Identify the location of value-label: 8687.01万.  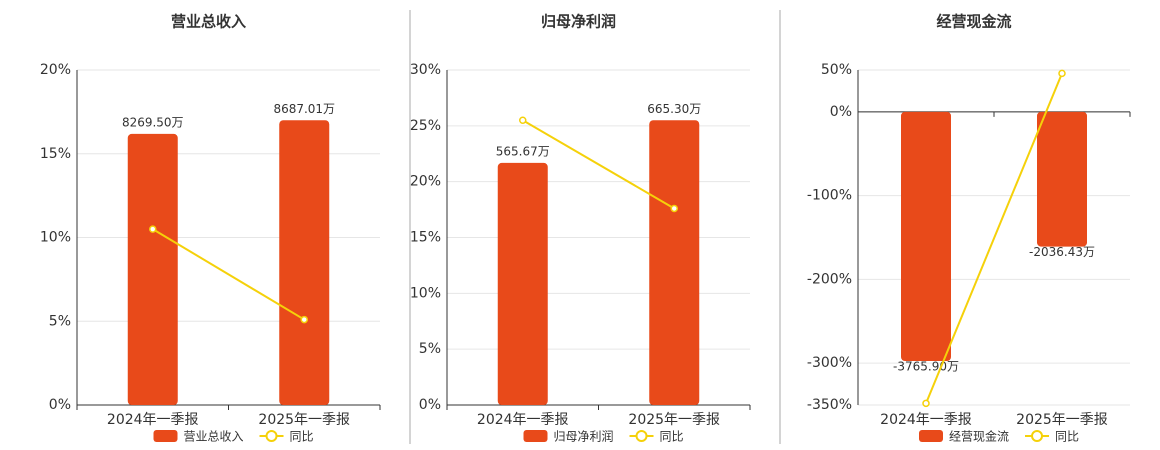
(304, 109).